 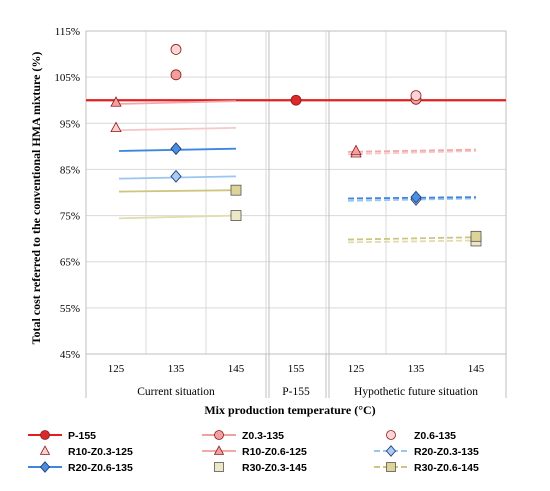 I want to click on y-tick-label: 45%, so click(x=70, y=355).